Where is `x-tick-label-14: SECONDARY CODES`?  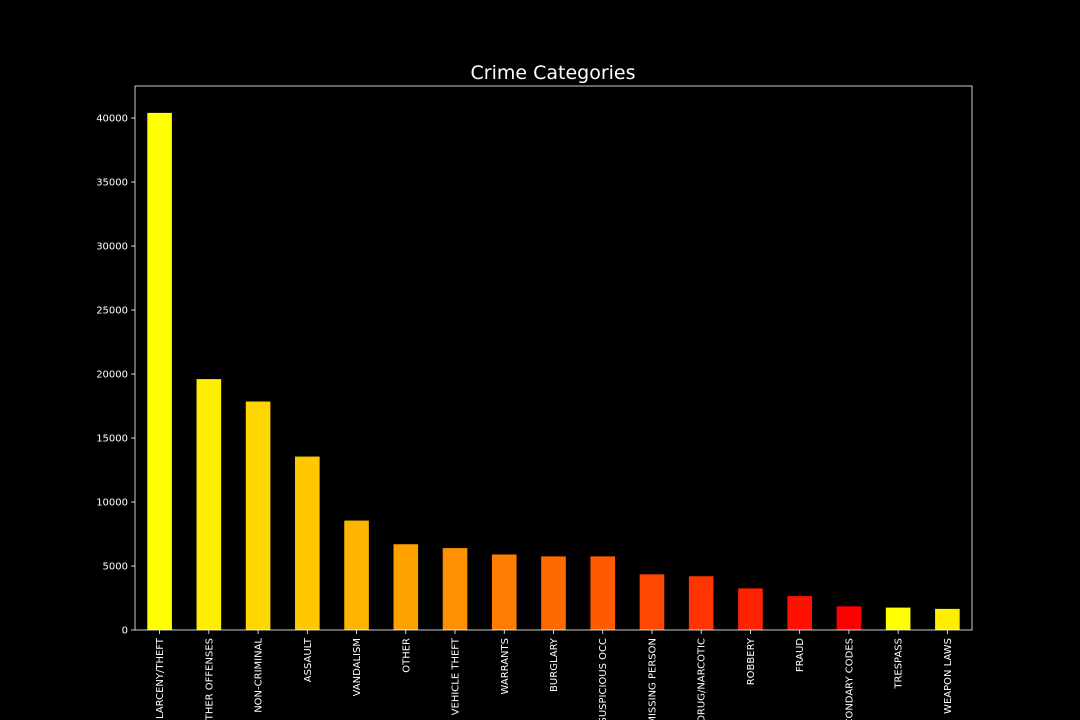 x-tick-label-14: SECONDARY CODES is located at coordinates (849, 679).